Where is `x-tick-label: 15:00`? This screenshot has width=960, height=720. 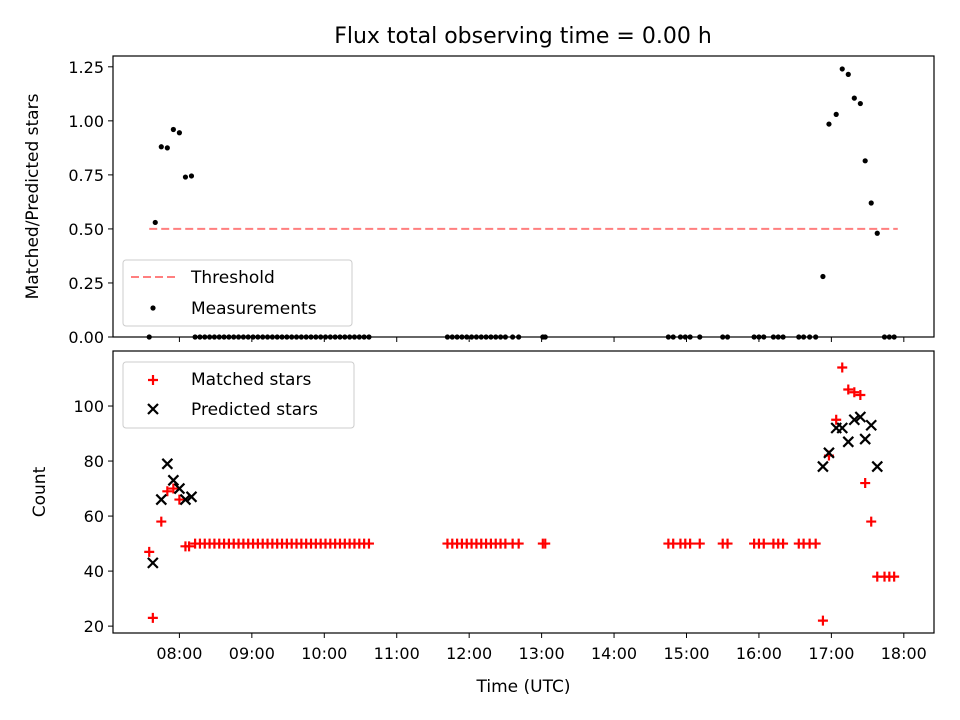 x-tick-label: 15:00 is located at coordinates (686, 653).